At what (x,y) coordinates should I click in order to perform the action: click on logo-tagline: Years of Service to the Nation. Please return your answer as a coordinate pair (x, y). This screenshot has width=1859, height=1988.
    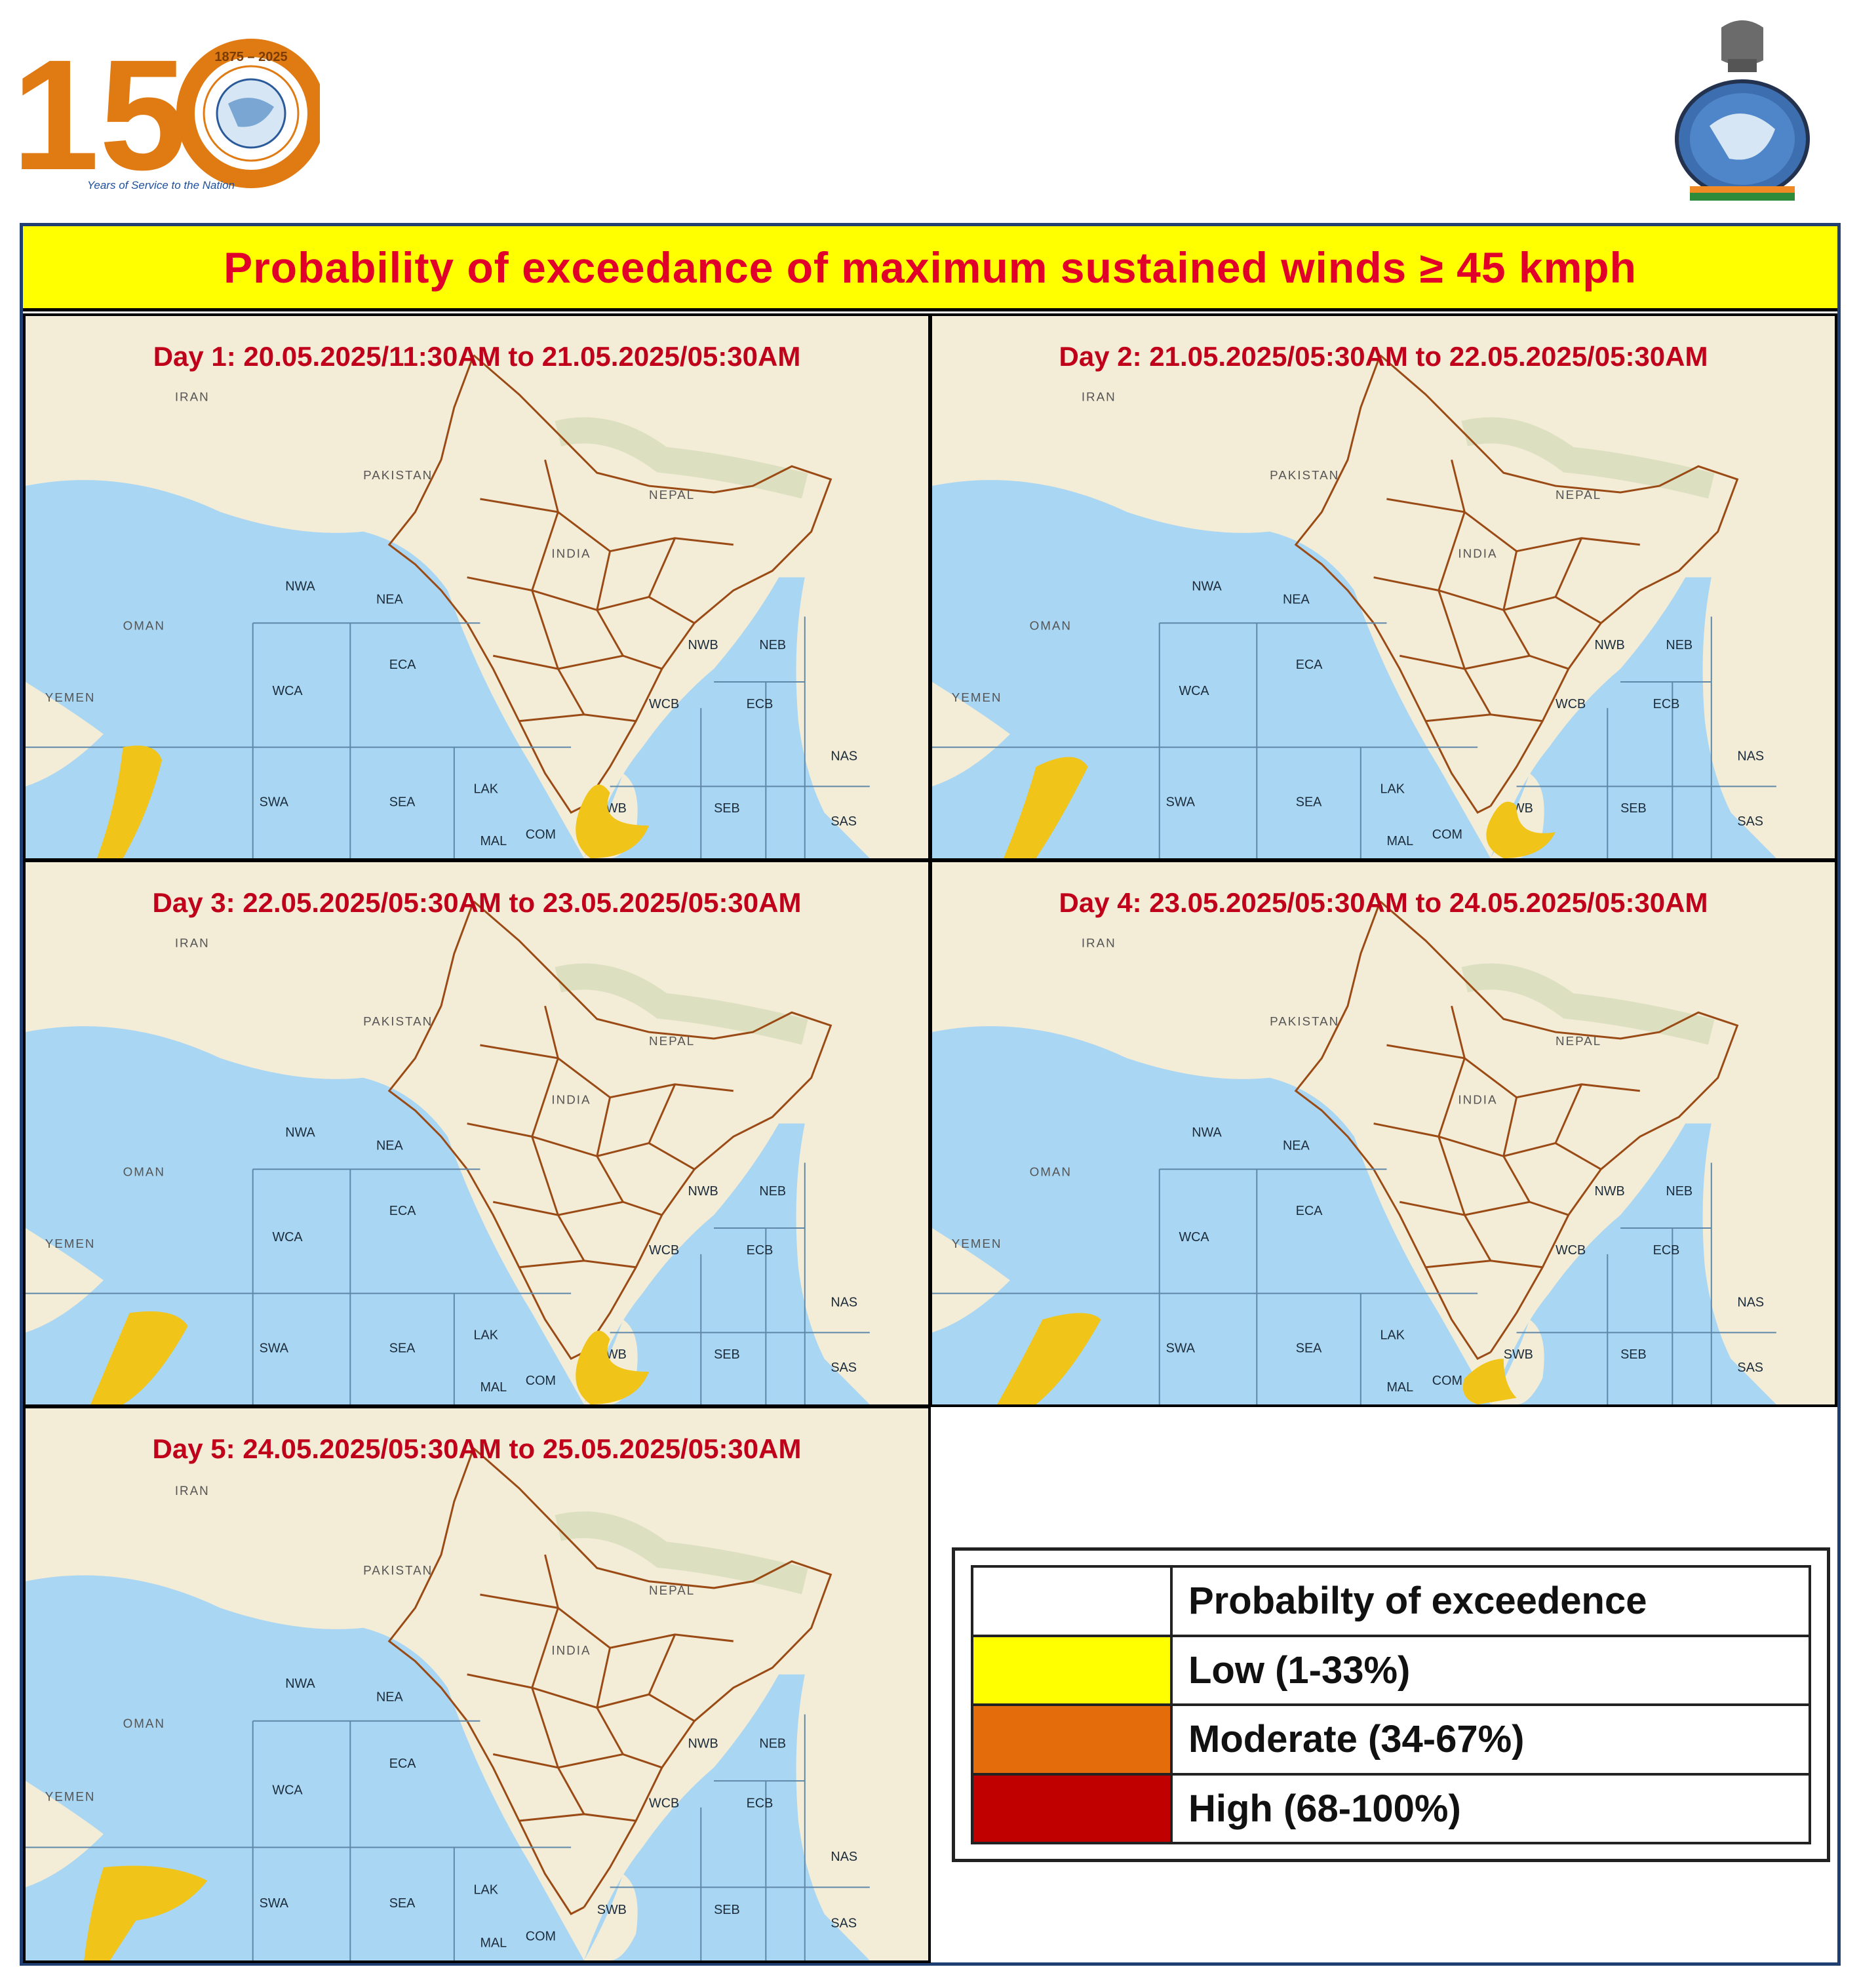
    Looking at the image, I should click on (161, 185).